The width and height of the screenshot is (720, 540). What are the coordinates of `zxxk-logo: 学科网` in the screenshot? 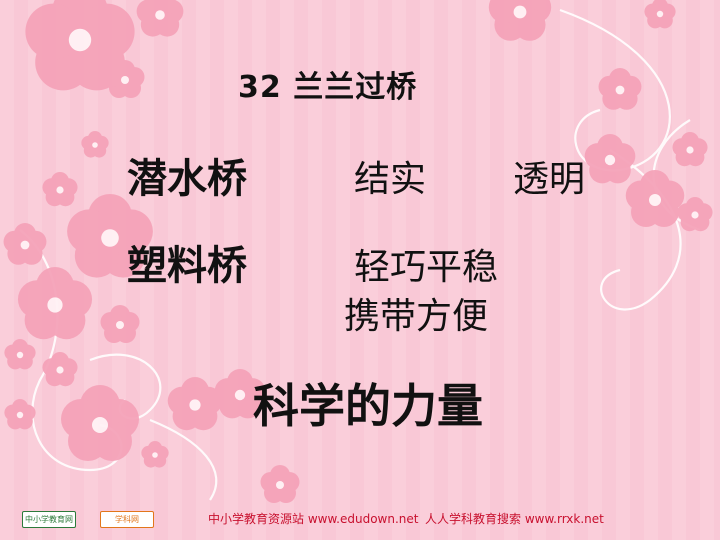 It's located at (127, 519).